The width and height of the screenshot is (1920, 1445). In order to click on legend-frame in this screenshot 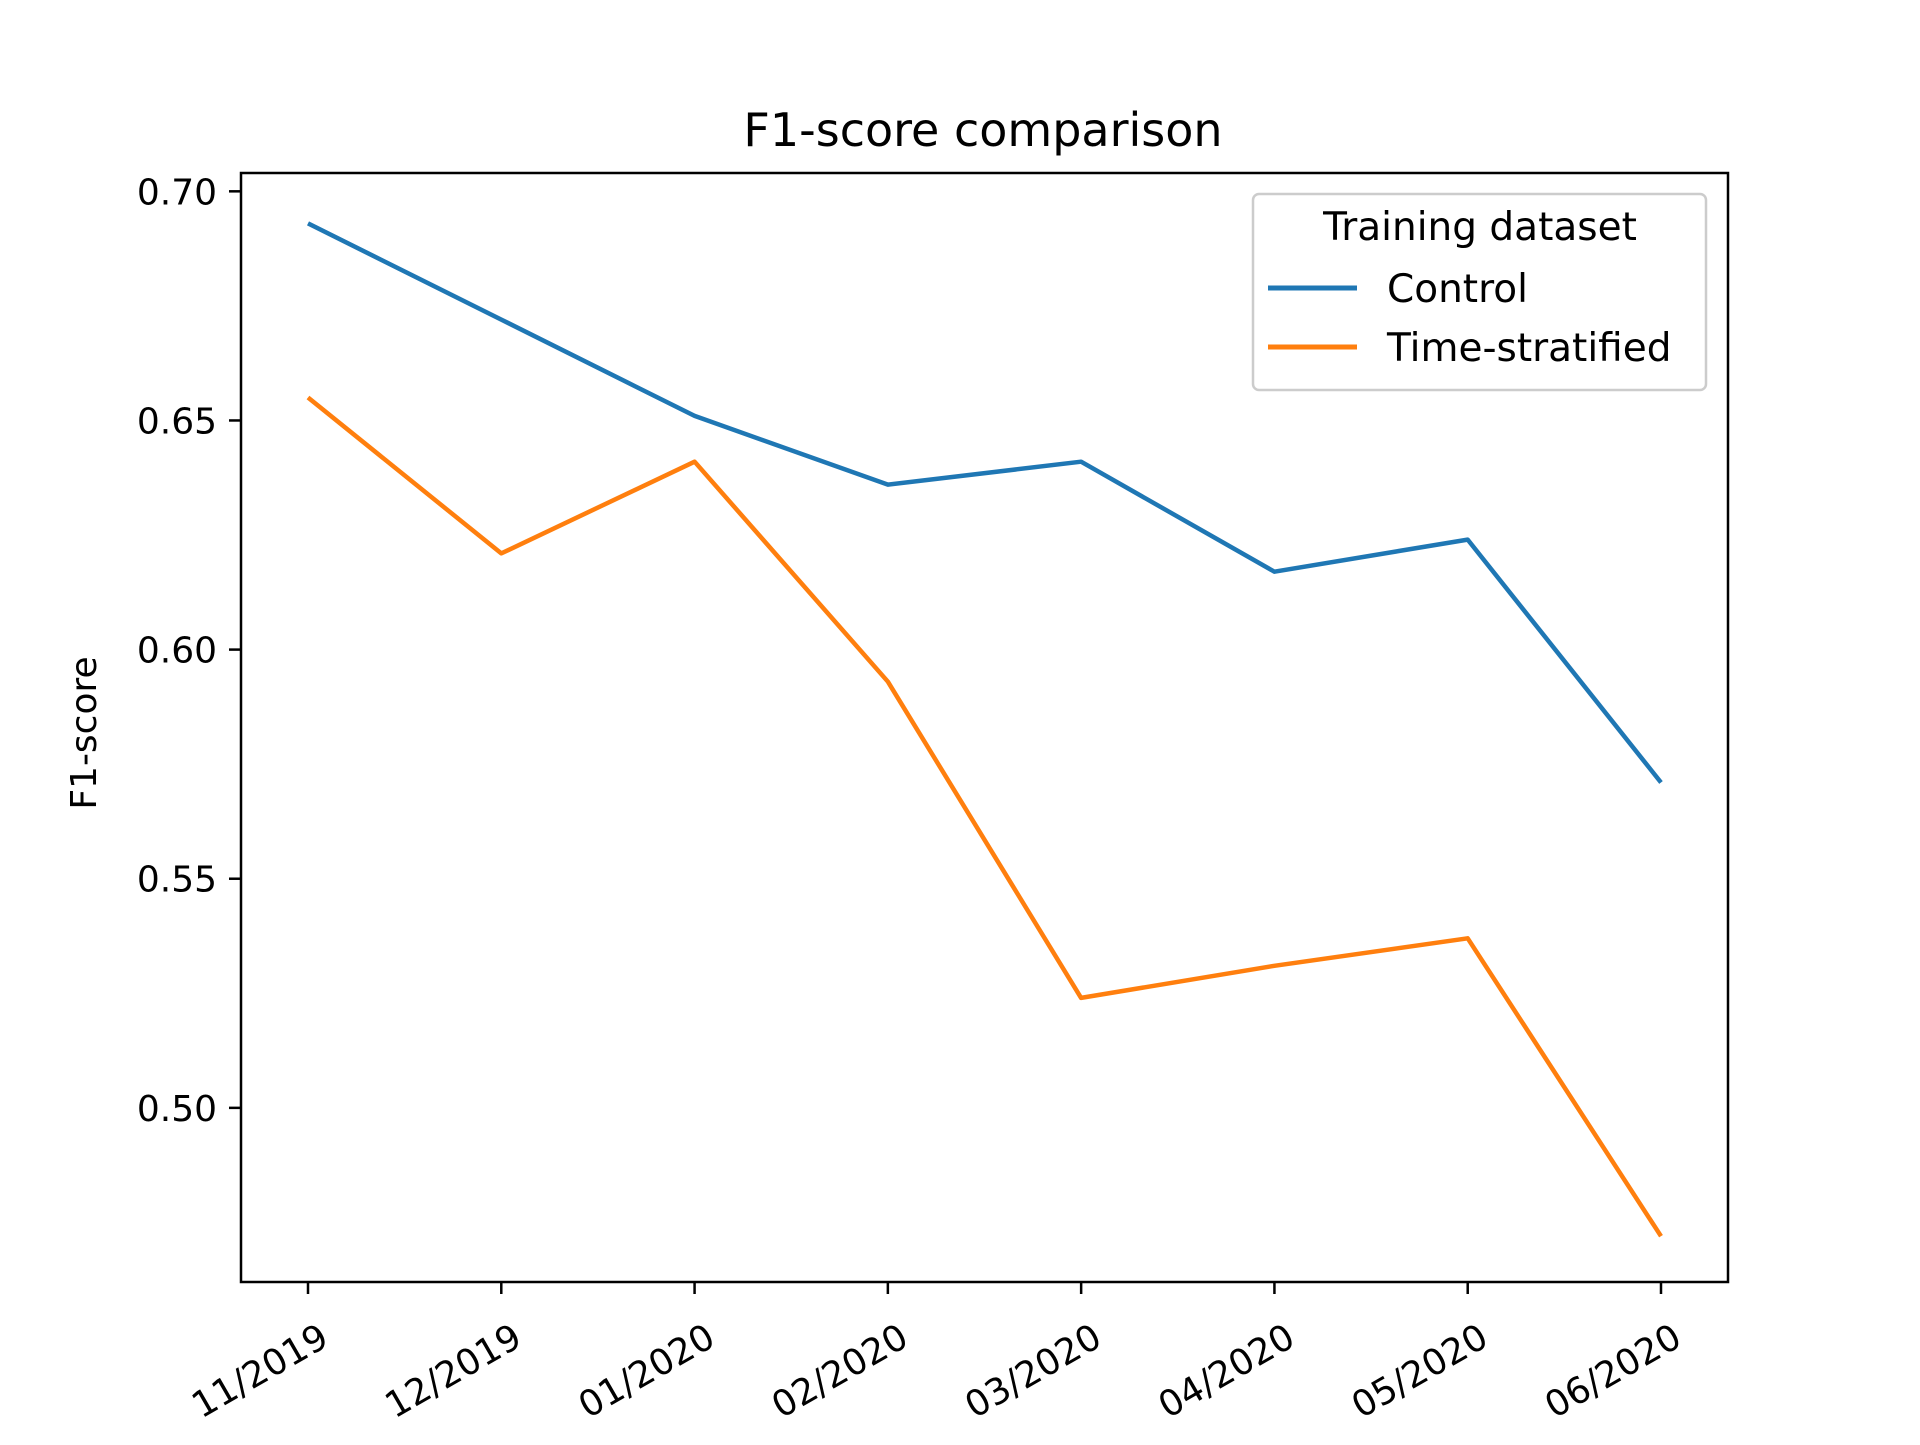, I will do `click(1479, 292)`.